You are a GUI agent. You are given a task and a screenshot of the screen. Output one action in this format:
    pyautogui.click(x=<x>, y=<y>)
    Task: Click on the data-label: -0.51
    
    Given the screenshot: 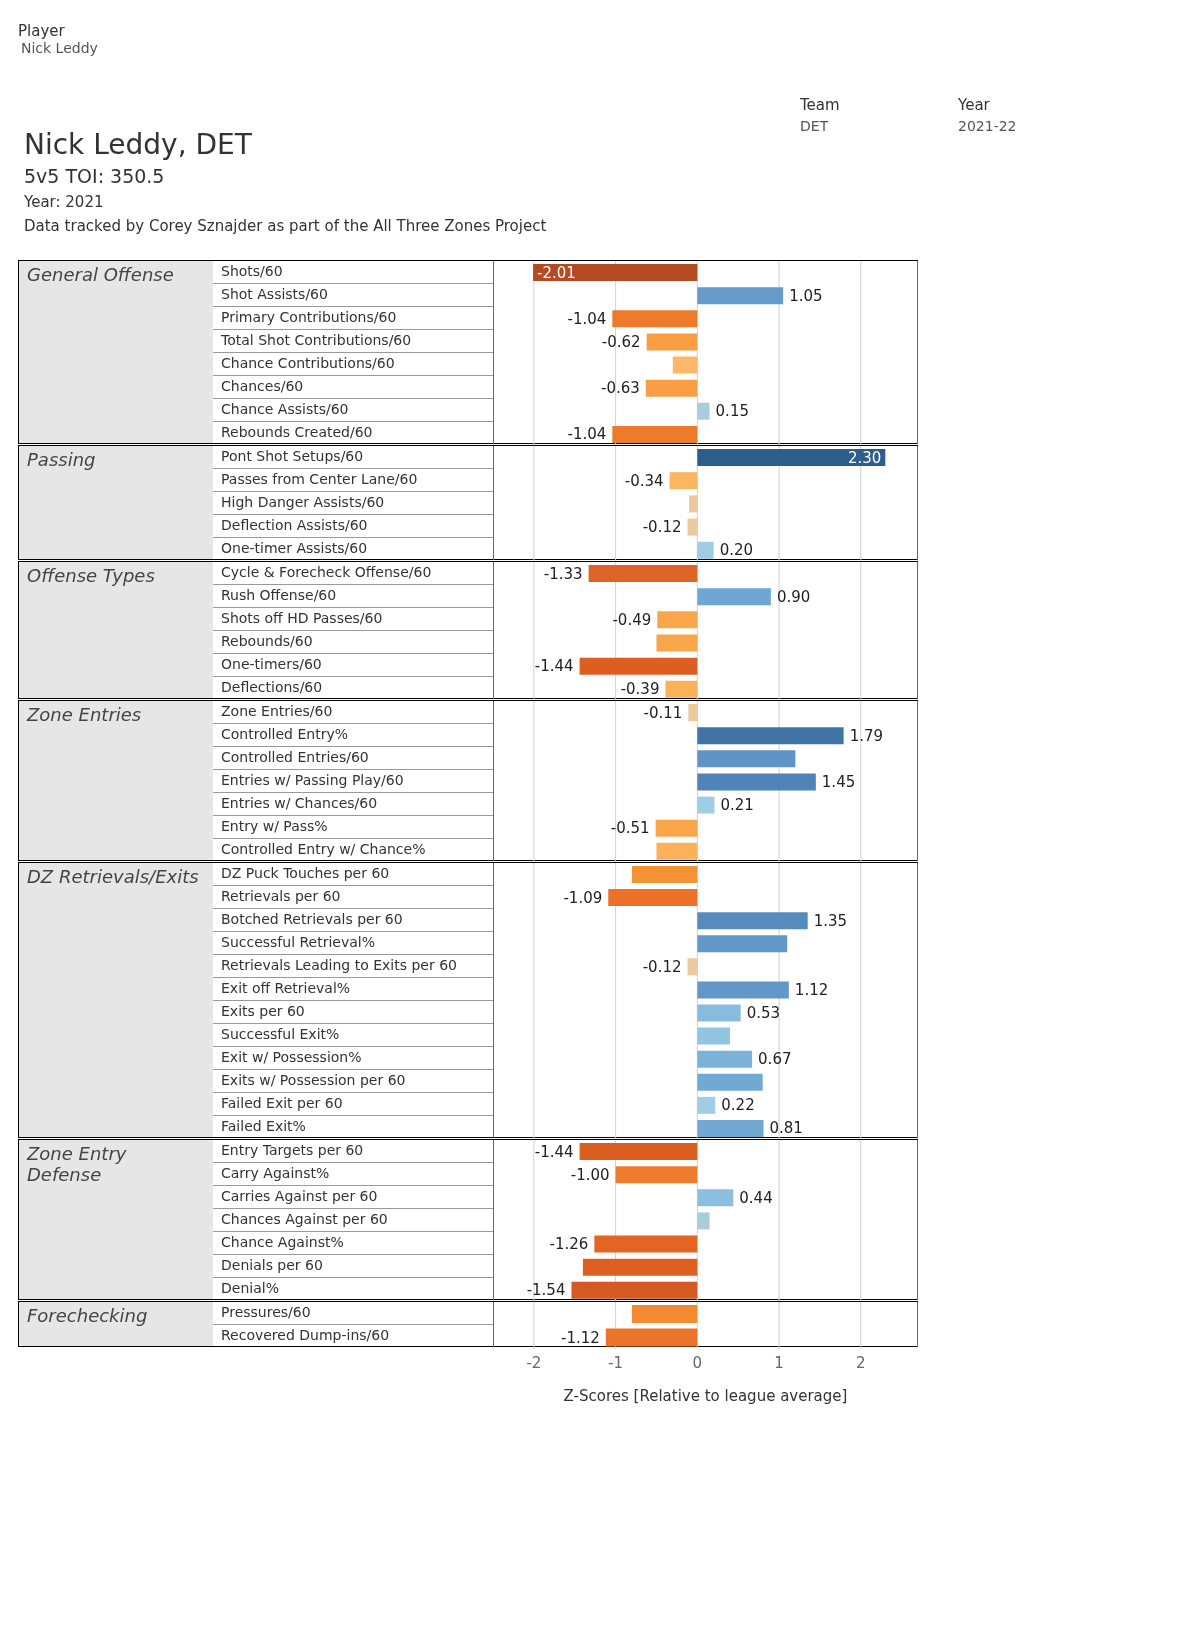 What is the action you would take?
    pyautogui.click(x=630, y=828)
    